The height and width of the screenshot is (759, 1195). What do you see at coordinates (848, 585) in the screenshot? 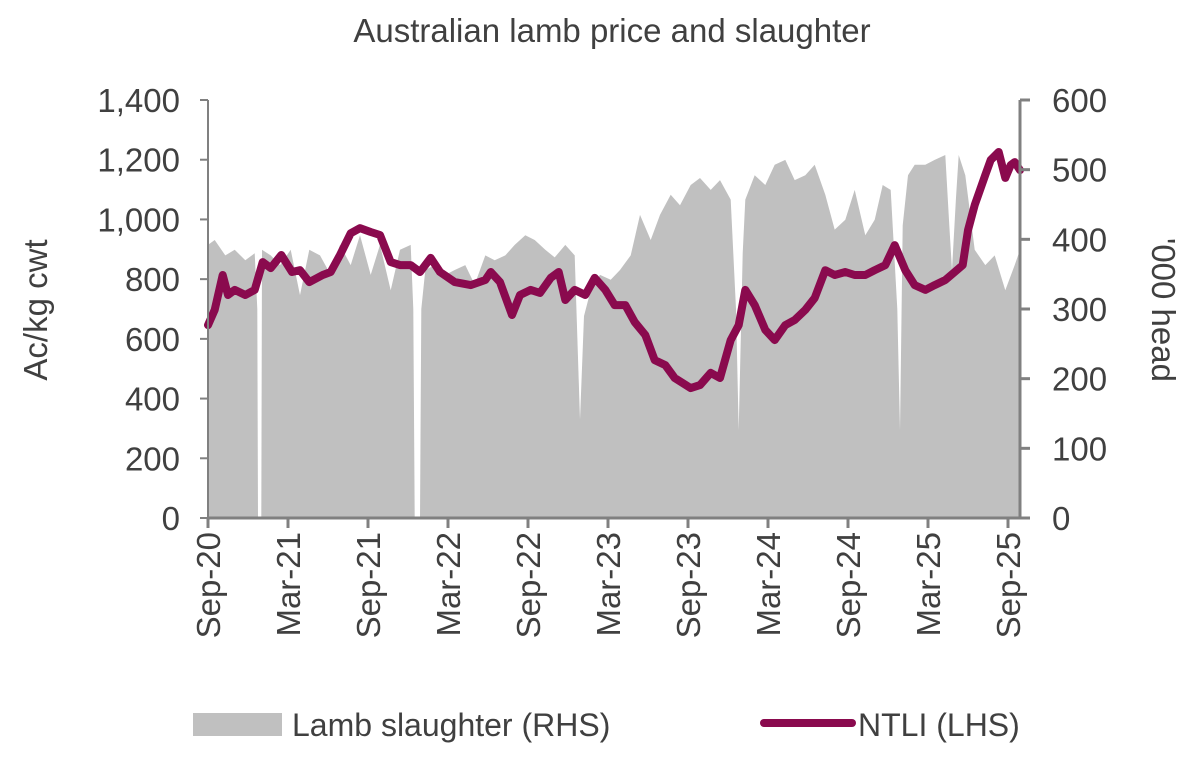
I see `x-tick-label: Sep-24` at bounding box center [848, 585].